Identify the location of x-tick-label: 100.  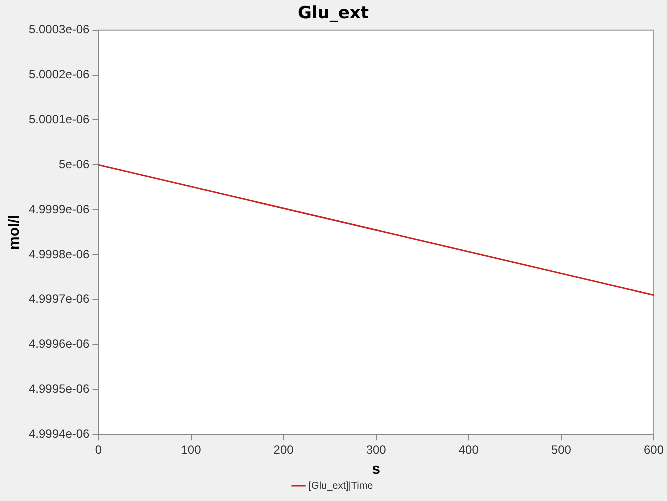
(191, 450).